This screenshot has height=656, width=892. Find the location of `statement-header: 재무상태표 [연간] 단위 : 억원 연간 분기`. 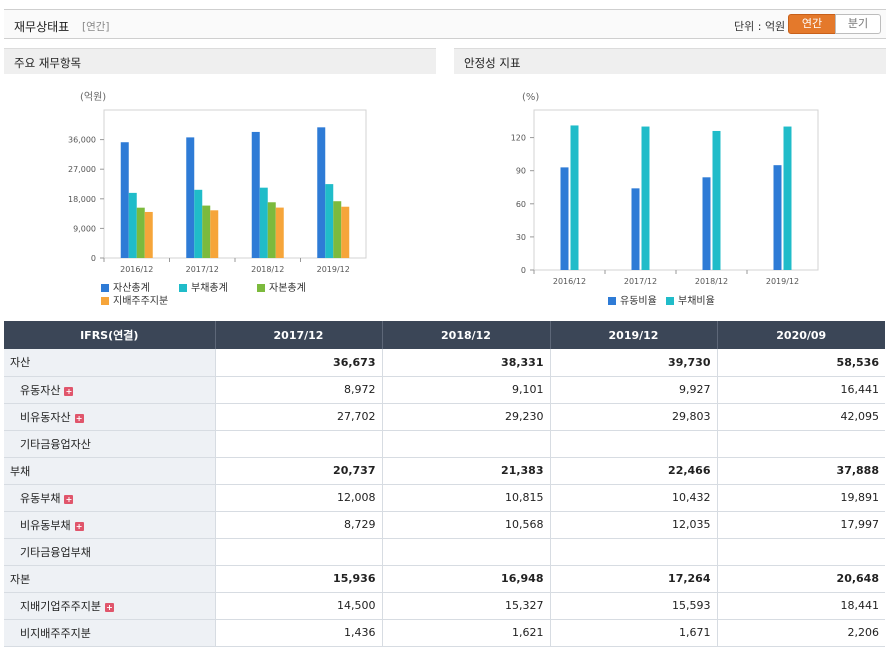

statement-header: 재무상태표 [연간] 단위 : 억원 연간 분기 is located at coordinates (445, 24).